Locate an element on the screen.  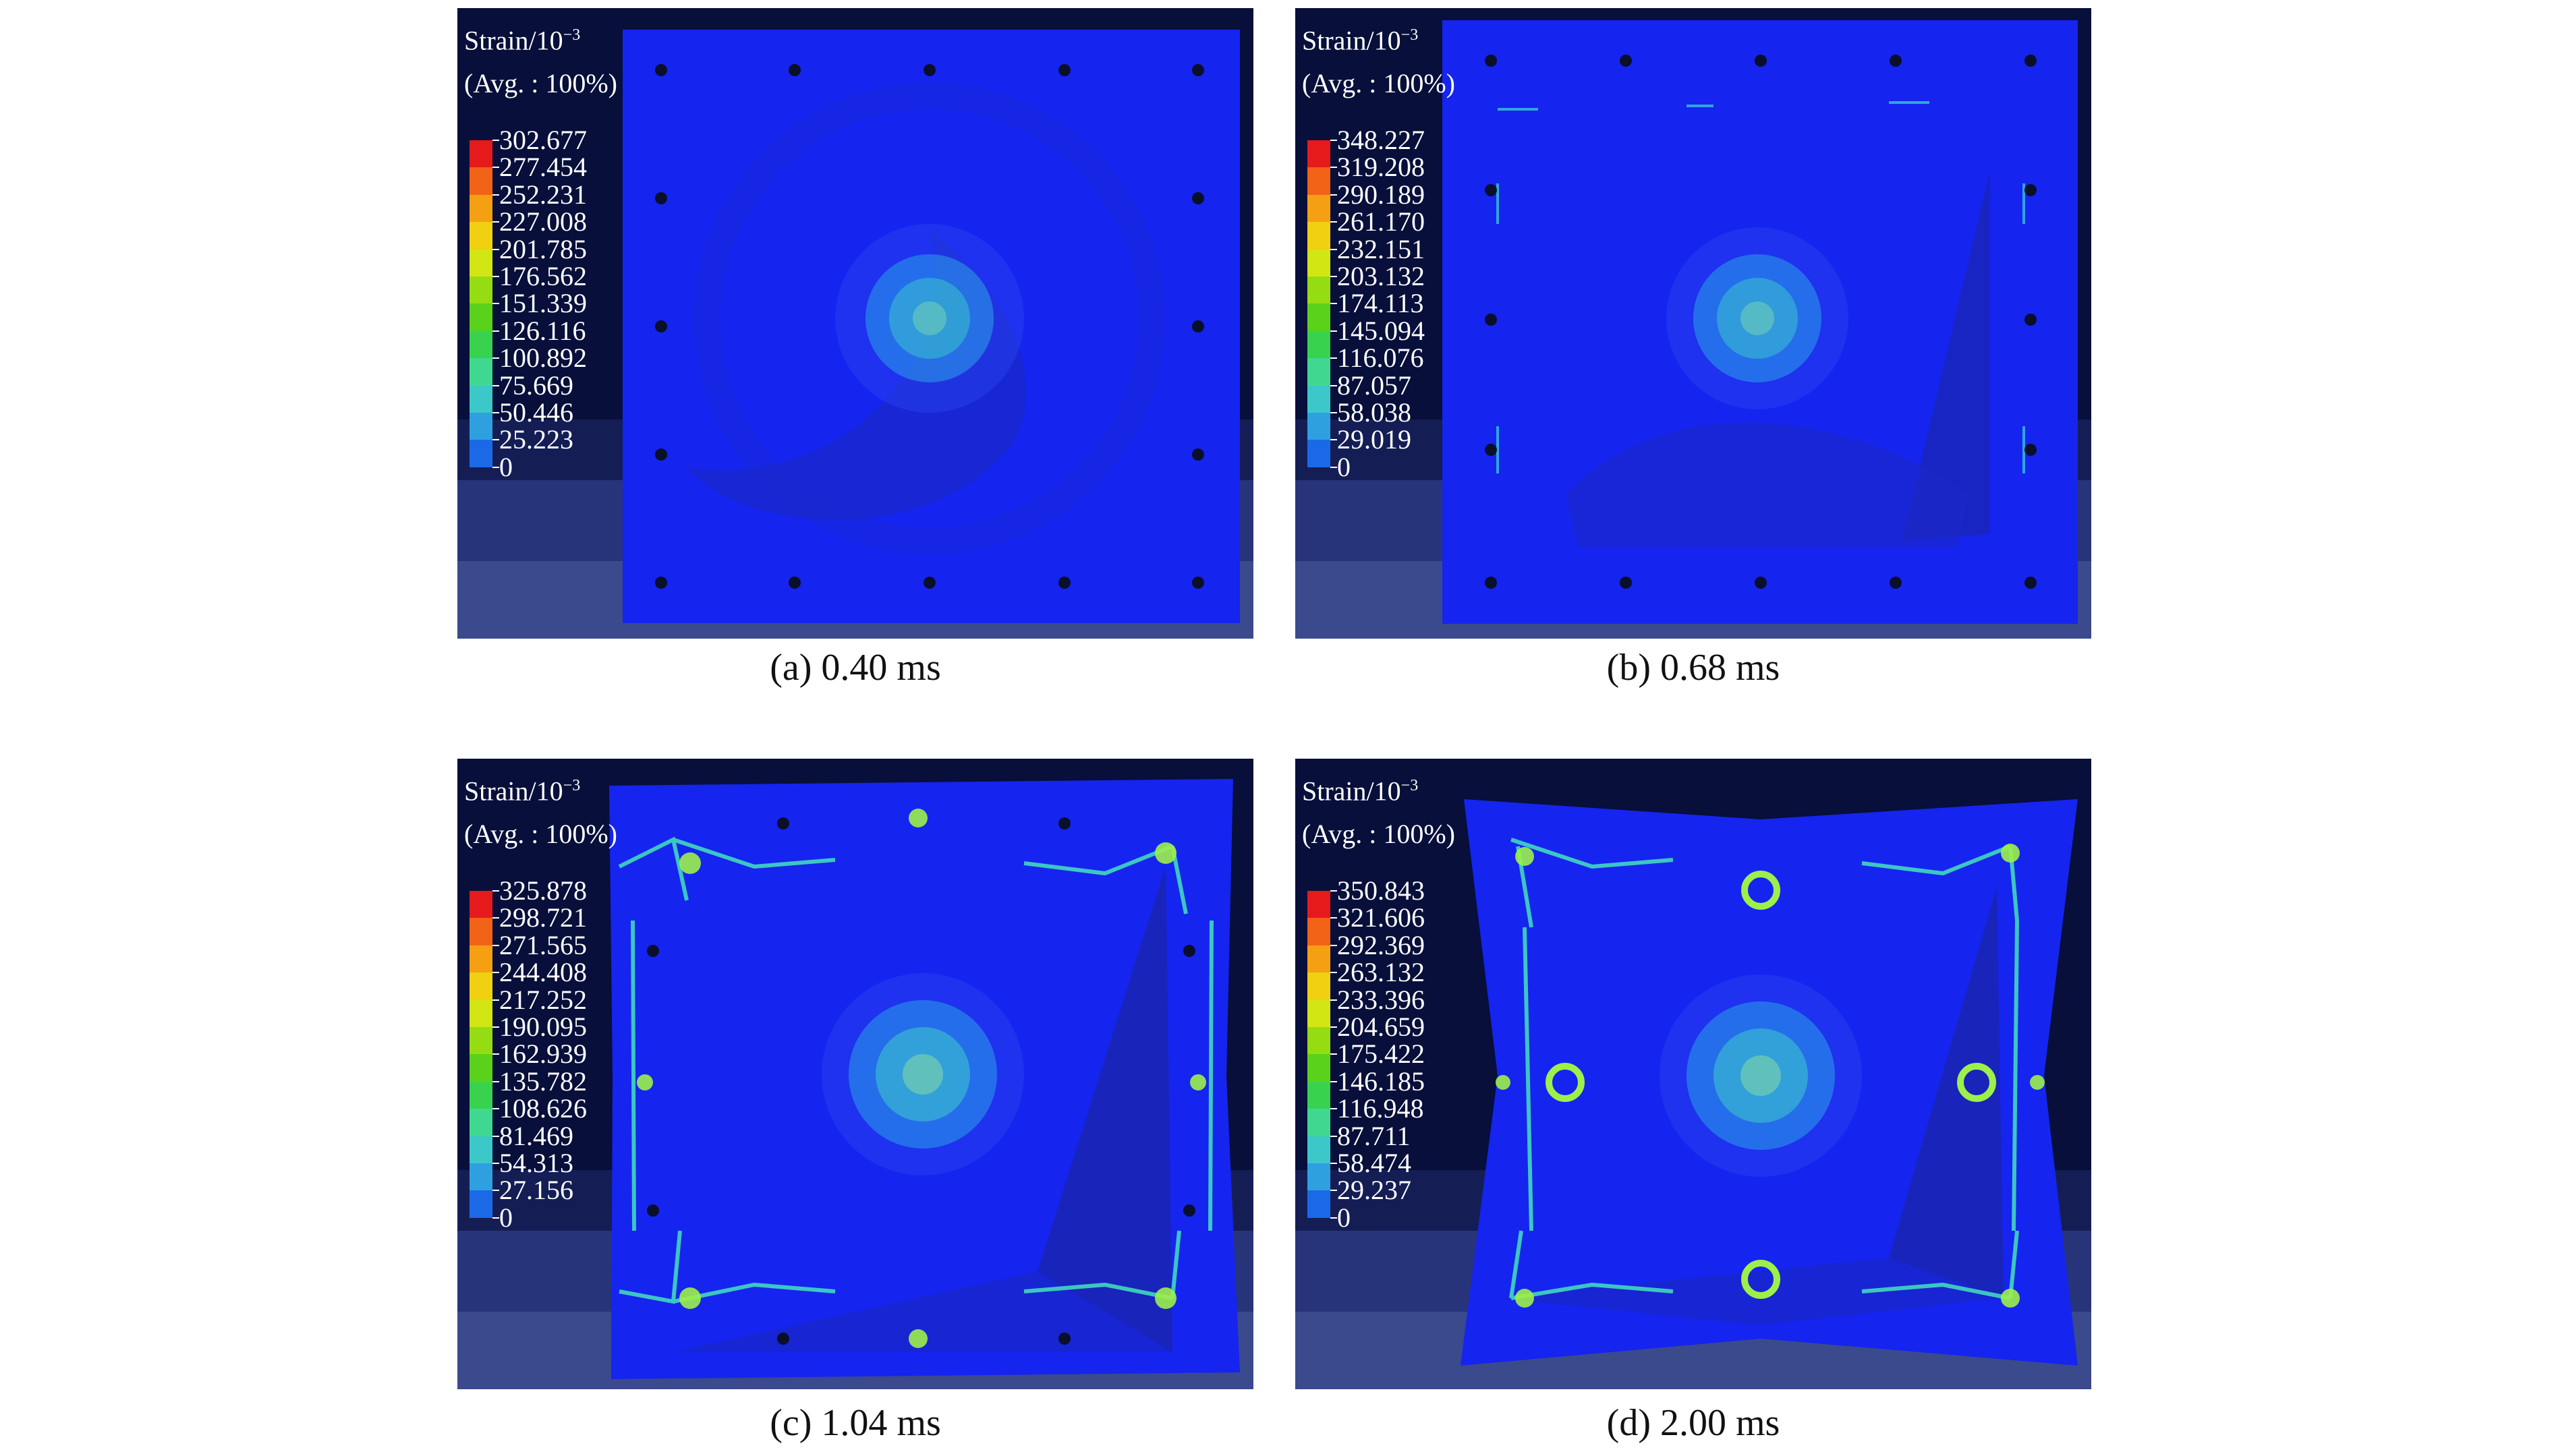
legend-value: 145.094 is located at coordinates (1381, 330).